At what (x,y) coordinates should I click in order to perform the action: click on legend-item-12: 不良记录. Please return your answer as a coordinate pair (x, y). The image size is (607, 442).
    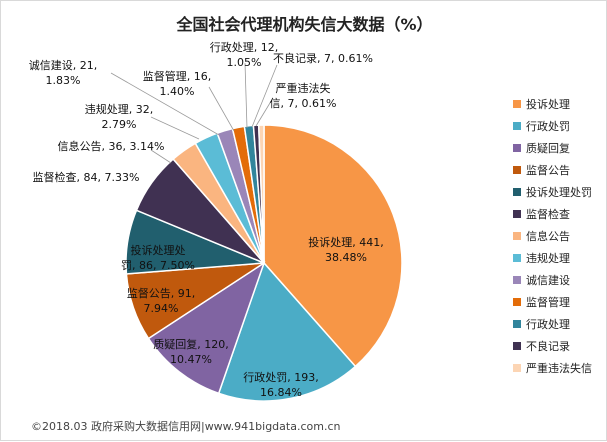
    Looking at the image, I should click on (559, 346).